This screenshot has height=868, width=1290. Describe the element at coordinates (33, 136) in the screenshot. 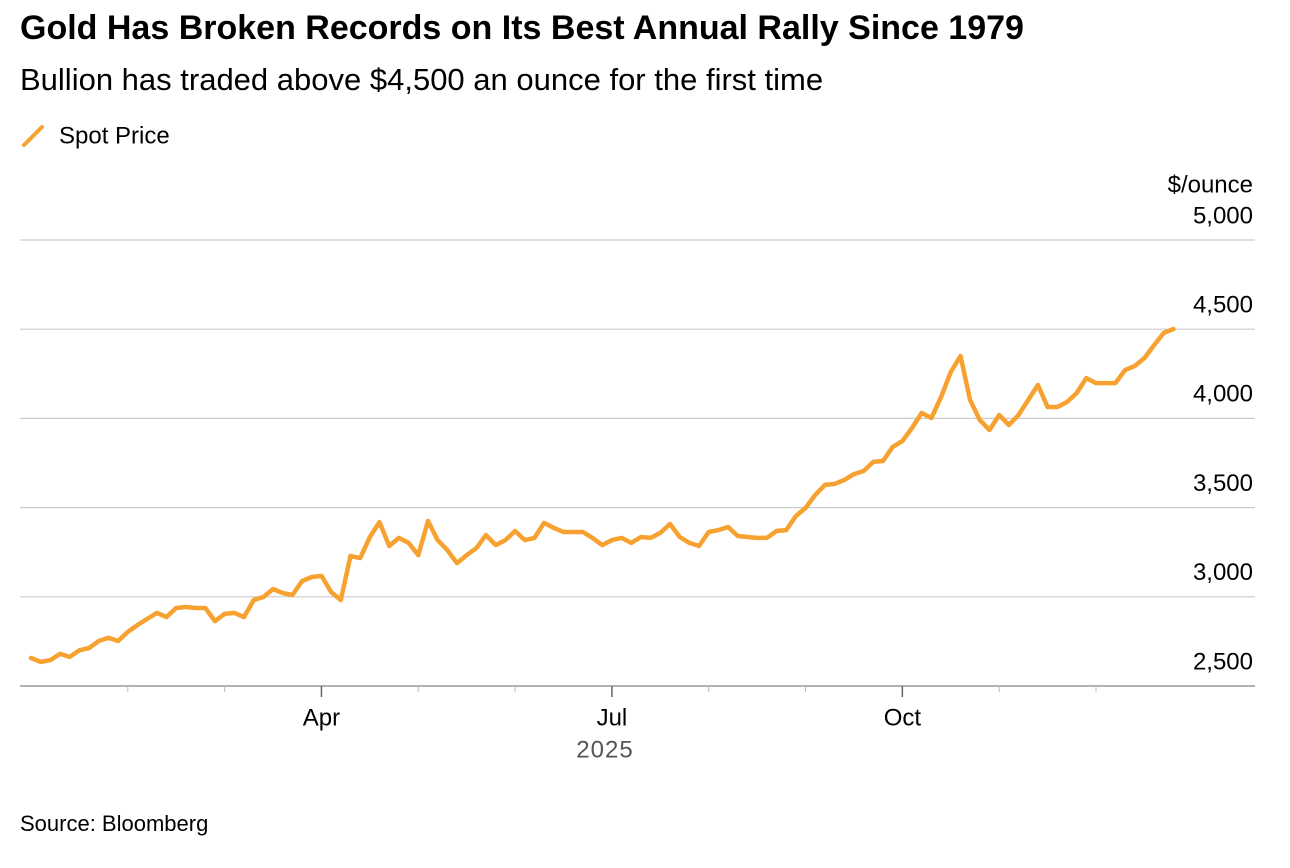

I see `legend-swatch` at that location.